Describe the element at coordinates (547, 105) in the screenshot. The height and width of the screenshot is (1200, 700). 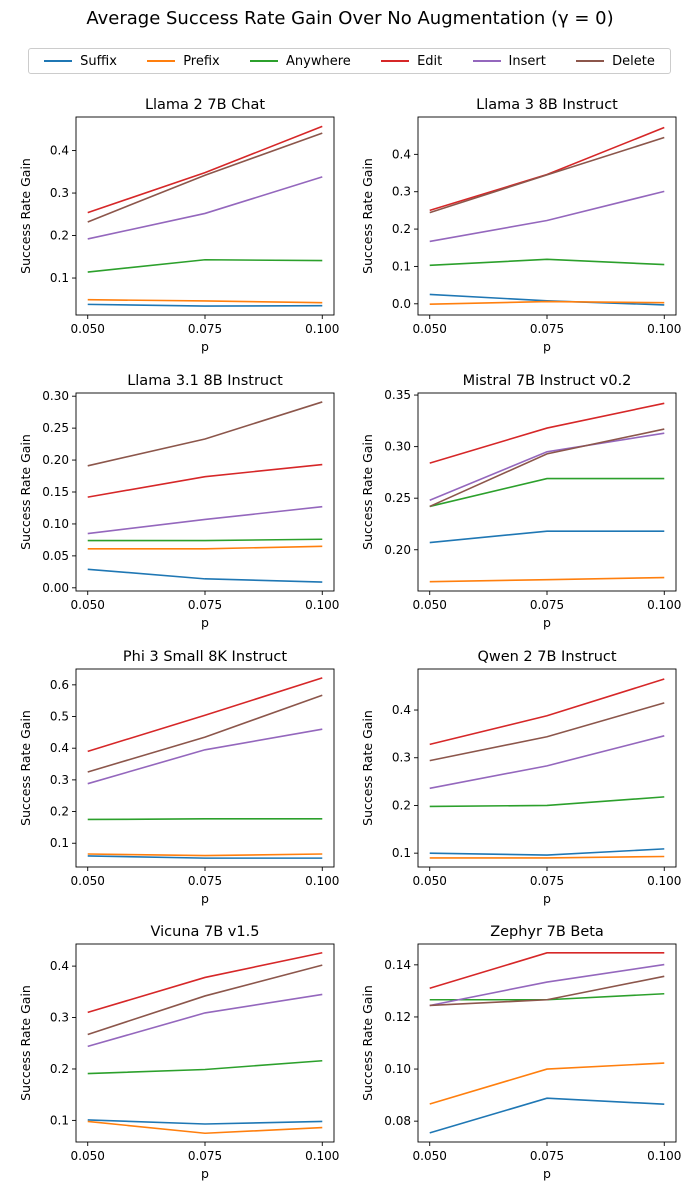
I see `chart-title: Llama 3 8B Instruct` at that location.